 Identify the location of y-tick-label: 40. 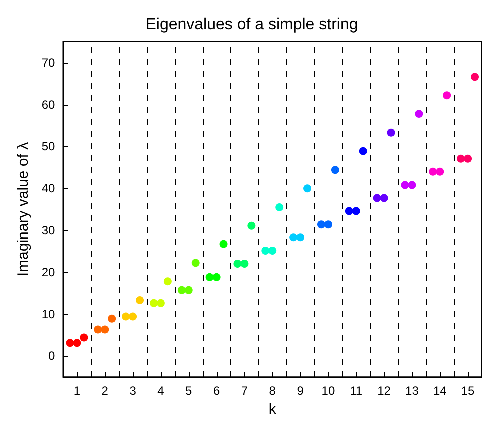
(49, 189).